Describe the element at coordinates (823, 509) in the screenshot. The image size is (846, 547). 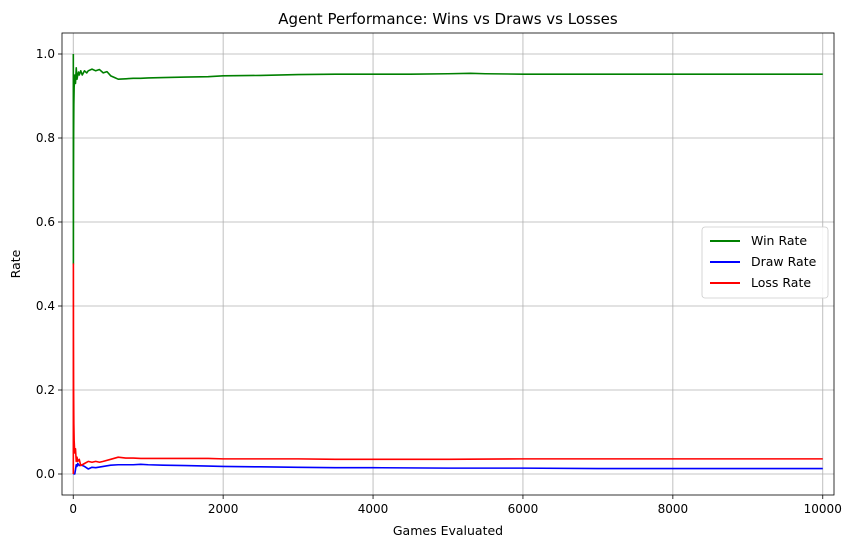
I see `x-tick-label: 10000` at that location.